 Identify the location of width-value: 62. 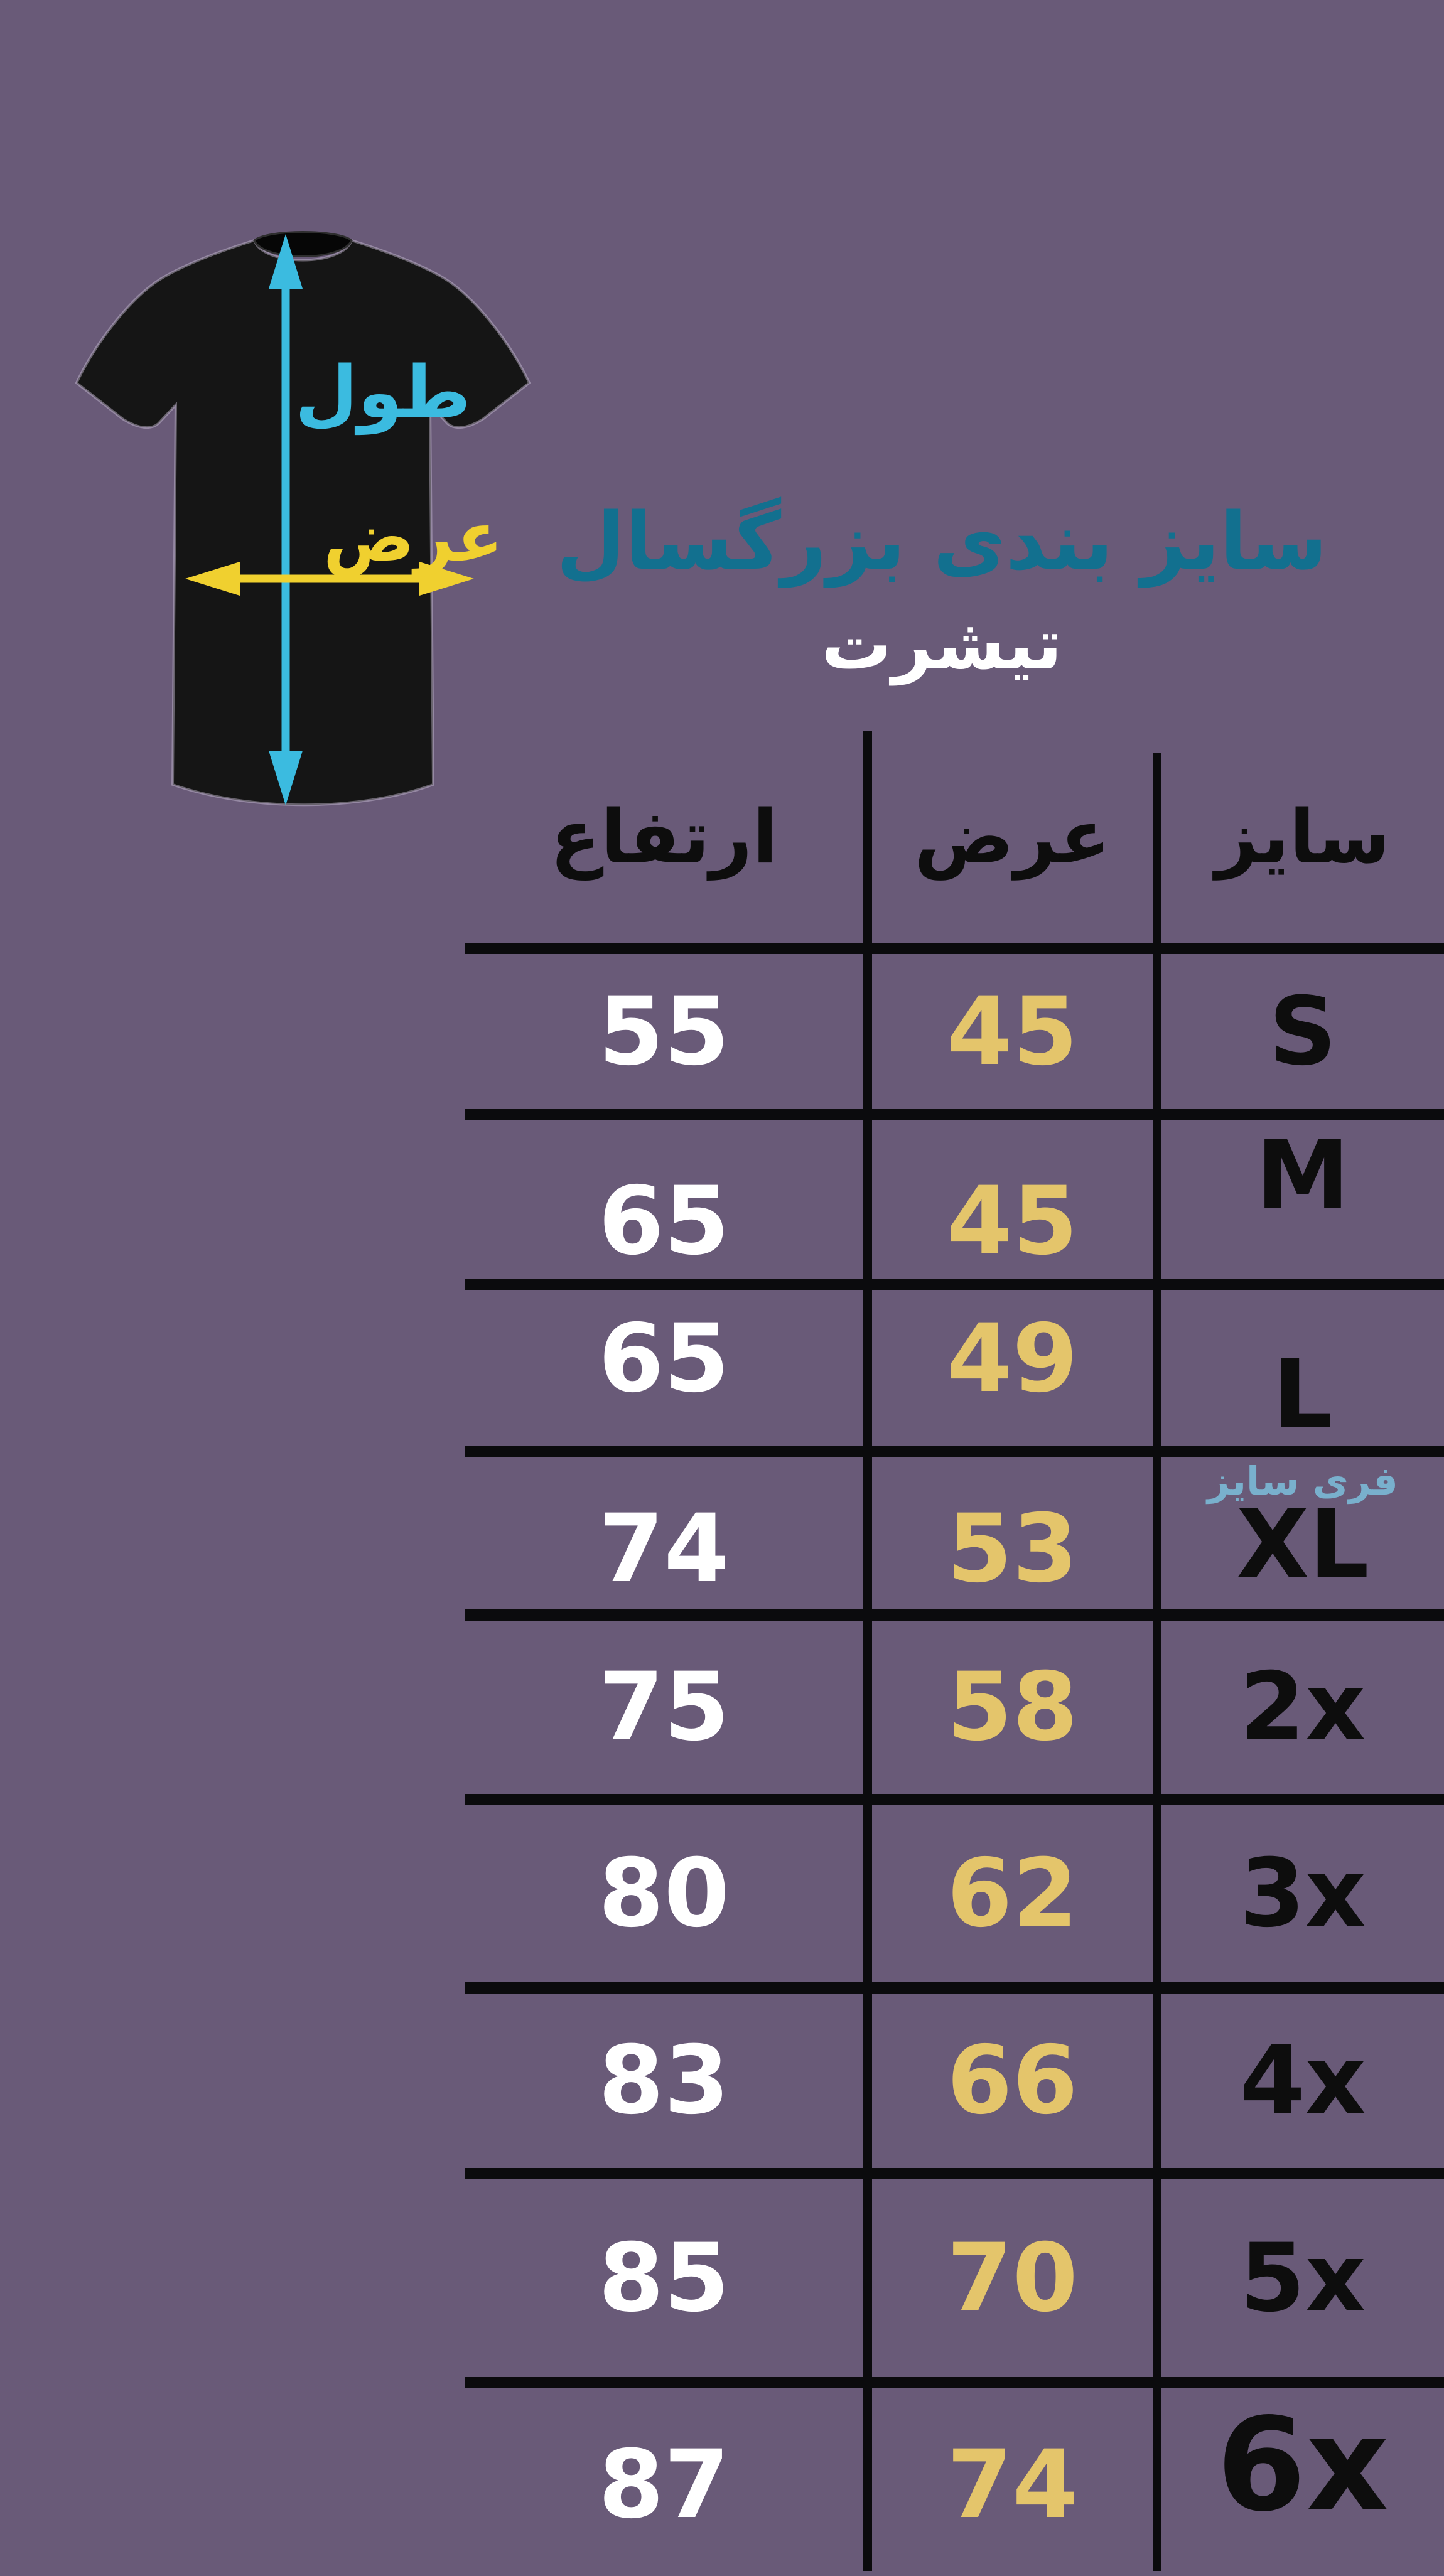
(1012, 1893).